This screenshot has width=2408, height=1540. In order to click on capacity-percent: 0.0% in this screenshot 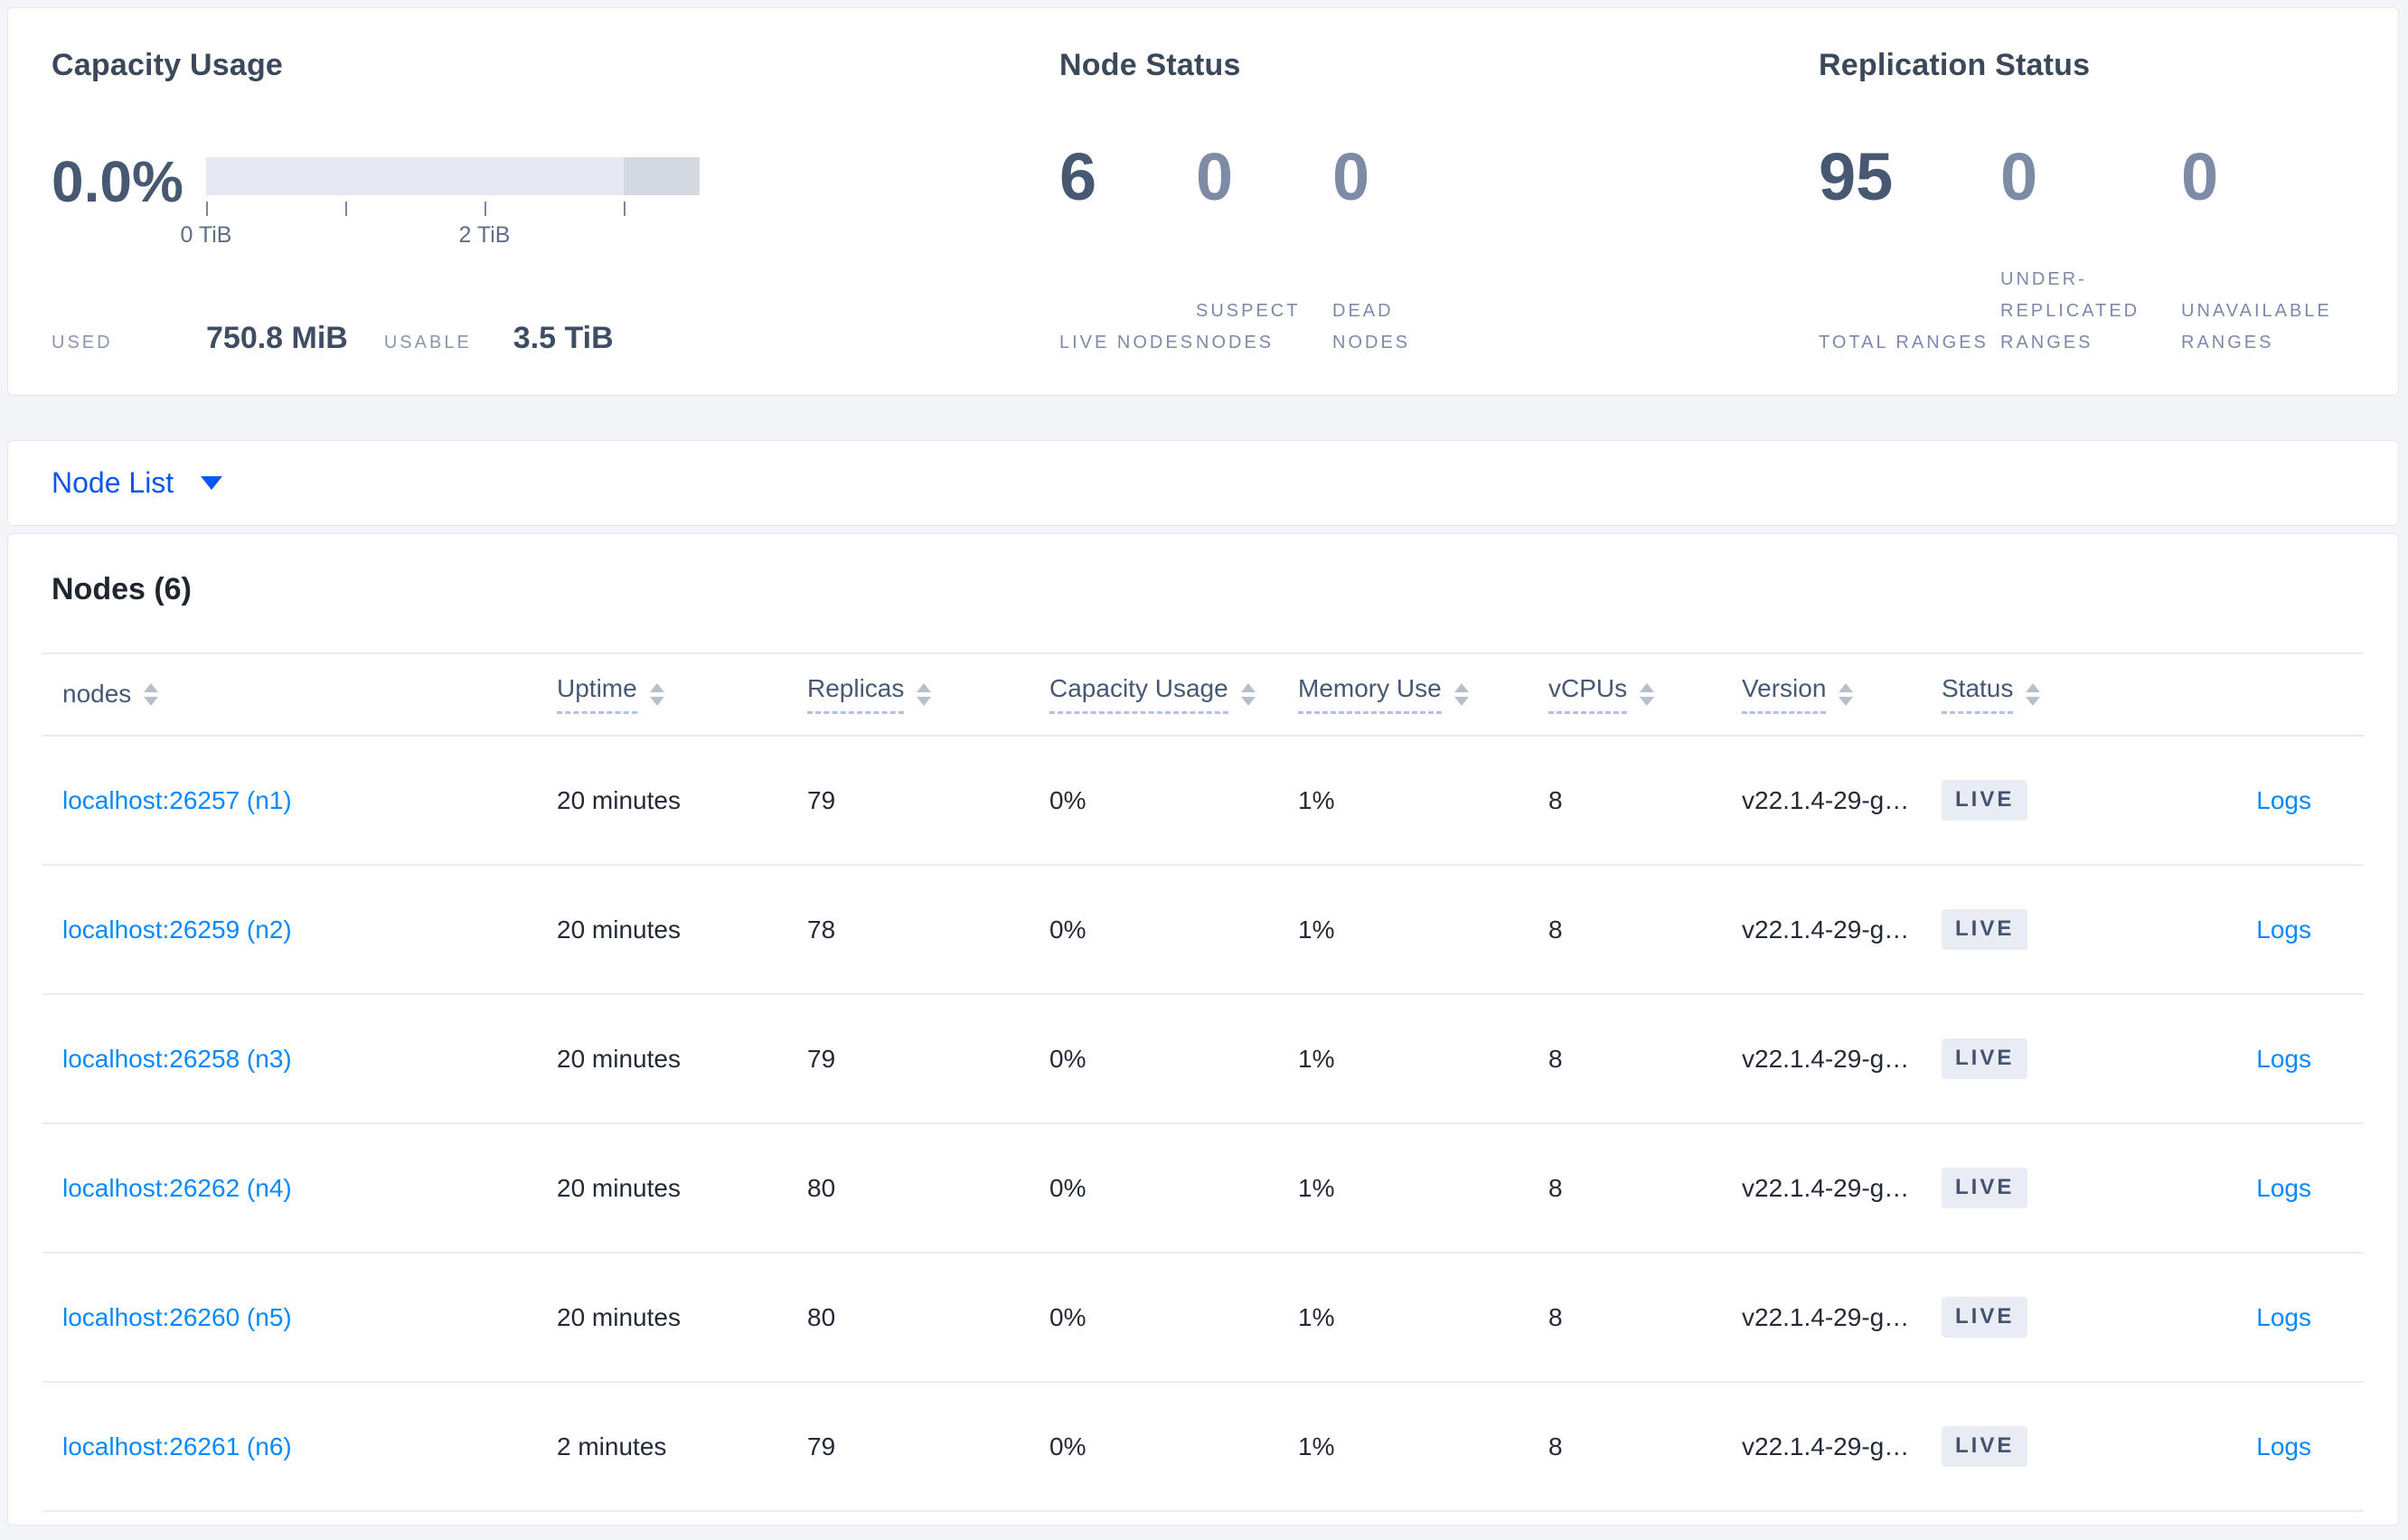, I will do `click(117, 181)`.